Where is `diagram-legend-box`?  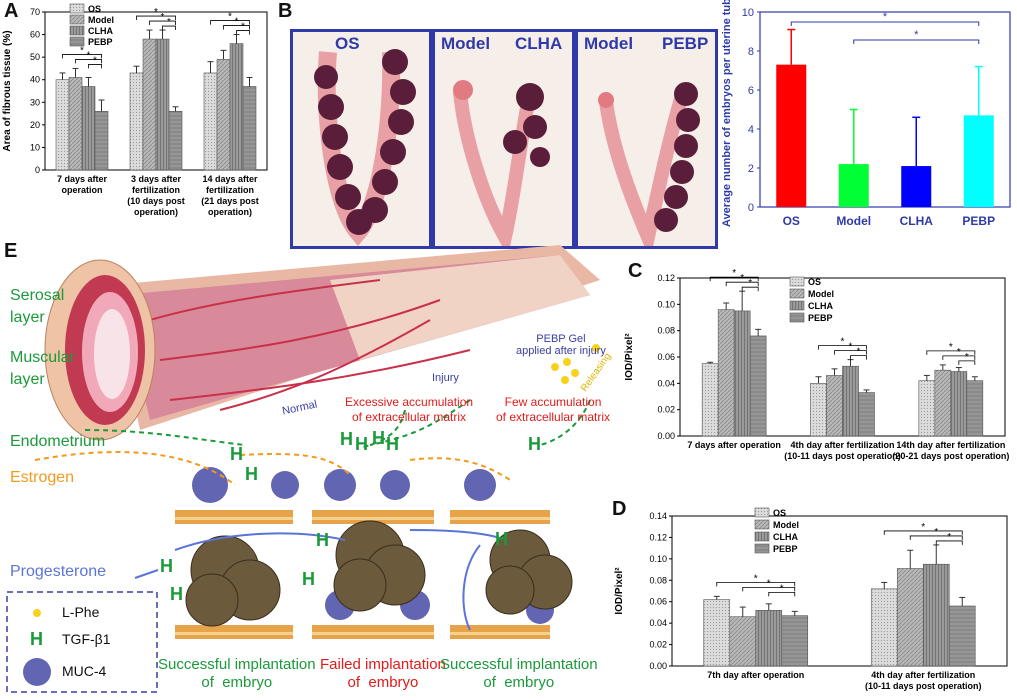
diagram-legend-box is located at coordinates (82, 642).